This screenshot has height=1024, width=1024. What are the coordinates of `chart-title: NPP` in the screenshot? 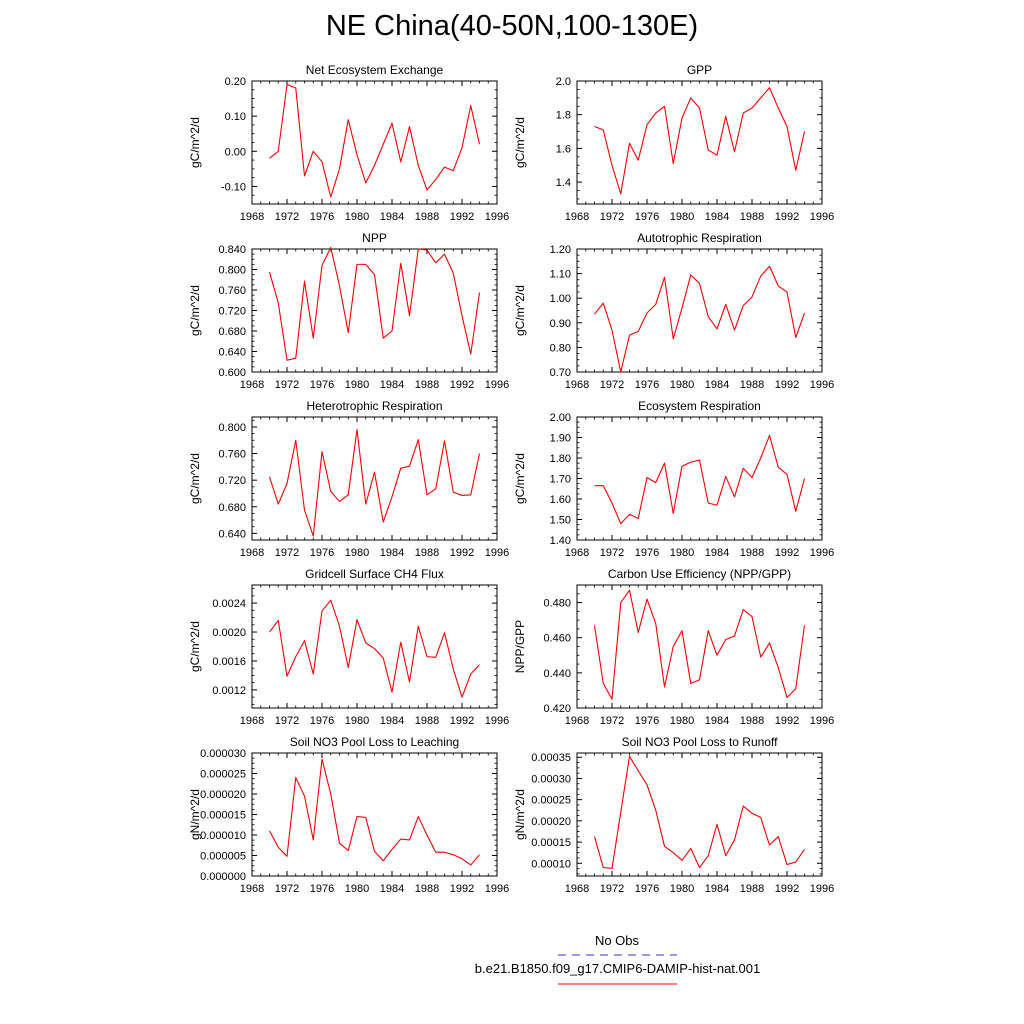 It's located at (374, 238).